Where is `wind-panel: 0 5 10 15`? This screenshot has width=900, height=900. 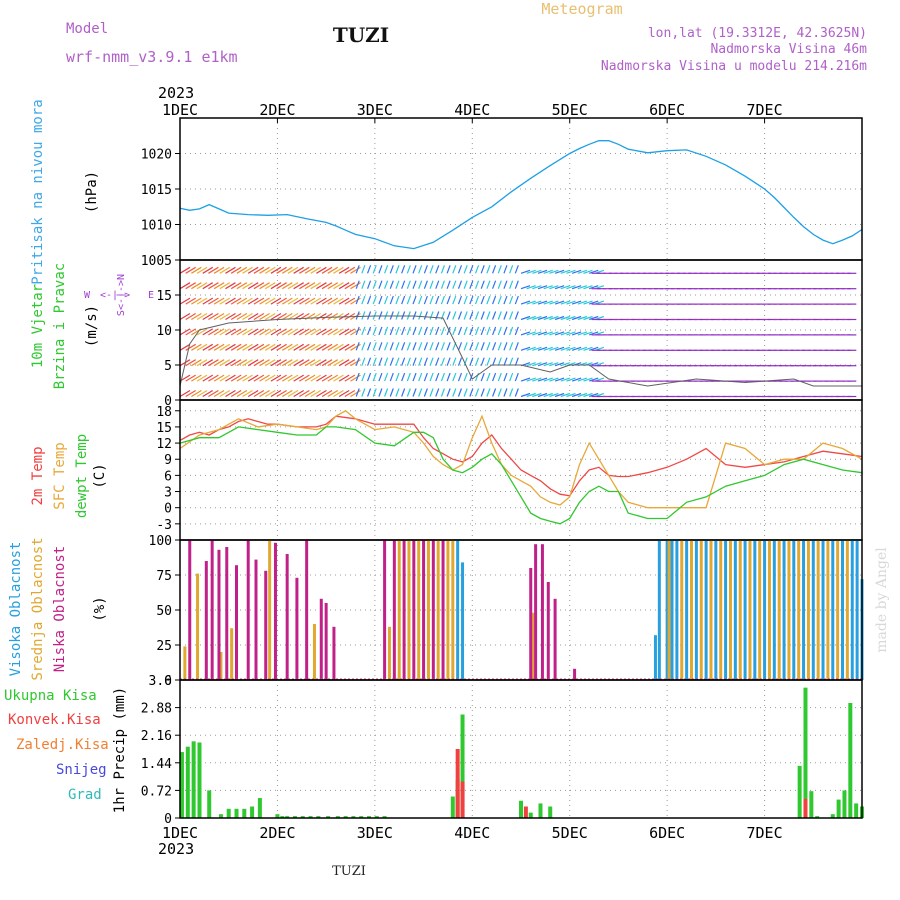 wind-panel: 0 5 10 15 is located at coordinates (509, 334).